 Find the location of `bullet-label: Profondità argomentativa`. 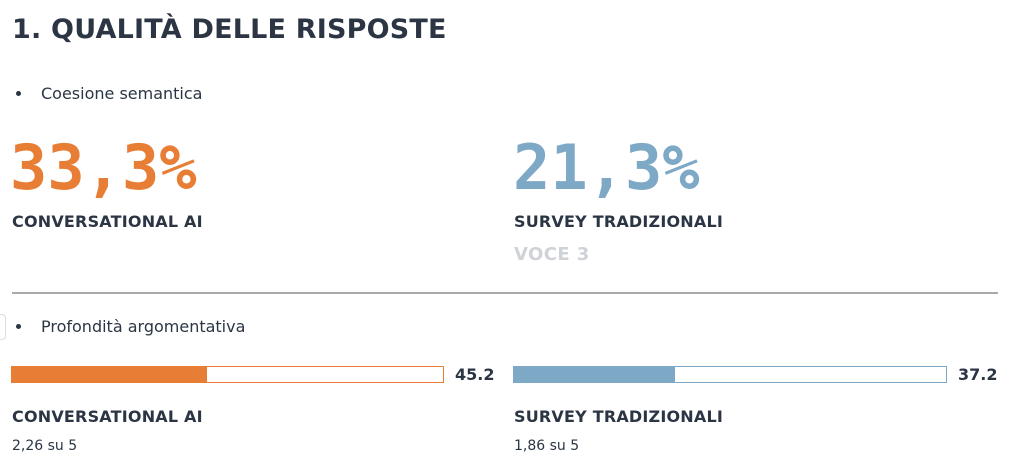

bullet-label: Profondità argomentativa is located at coordinates (143, 326).